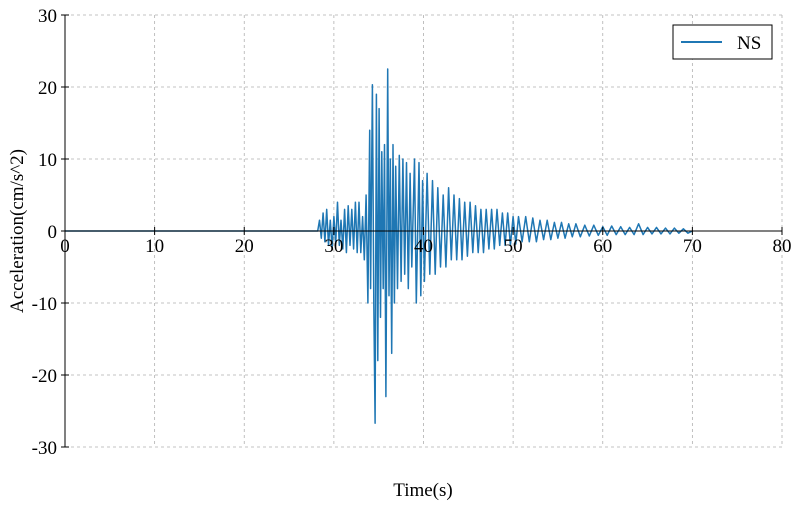 The width and height of the screenshot is (800, 512). Describe the element at coordinates (692, 246) in the screenshot. I see `x-tick-label: 70` at that location.